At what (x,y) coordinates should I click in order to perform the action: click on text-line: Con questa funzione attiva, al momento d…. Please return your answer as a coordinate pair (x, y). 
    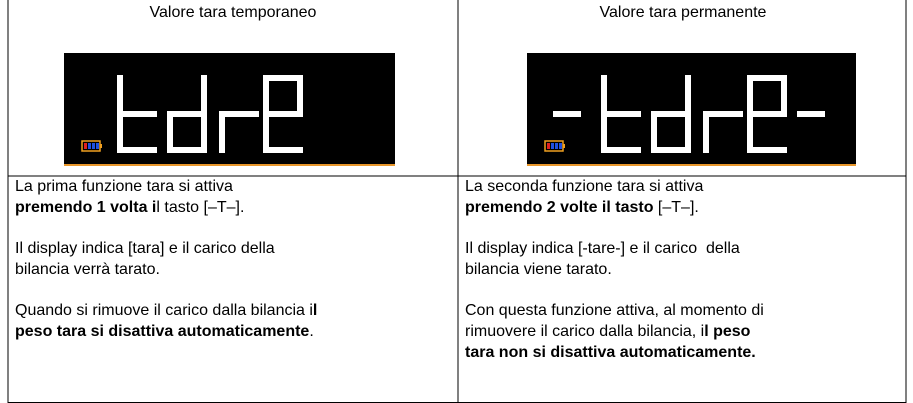
    Looking at the image, I should click on (614, 310).